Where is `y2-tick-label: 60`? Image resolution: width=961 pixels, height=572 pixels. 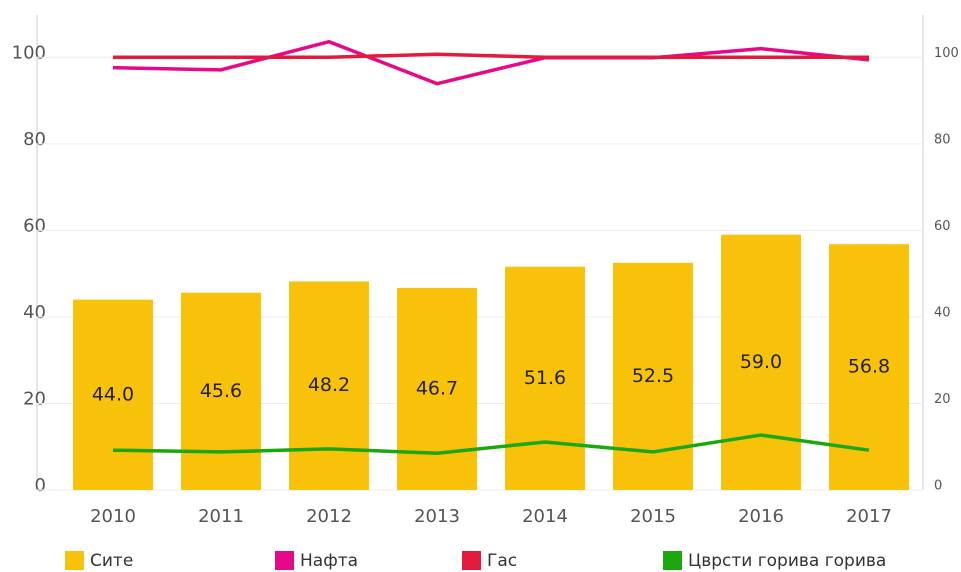
y2-tick-label: 60 is located at coordinates (942, 226).